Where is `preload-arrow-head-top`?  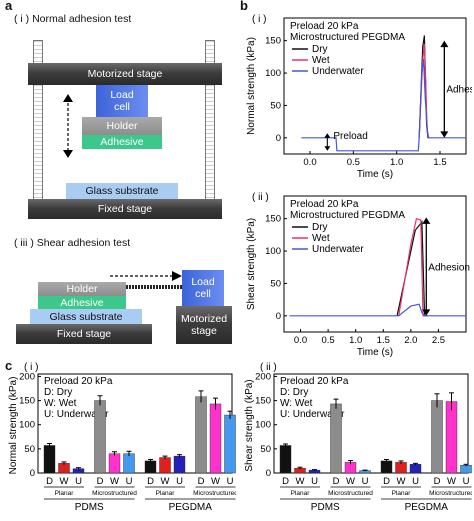
preload-arrow-head-top is located at coordinates (327, 135).